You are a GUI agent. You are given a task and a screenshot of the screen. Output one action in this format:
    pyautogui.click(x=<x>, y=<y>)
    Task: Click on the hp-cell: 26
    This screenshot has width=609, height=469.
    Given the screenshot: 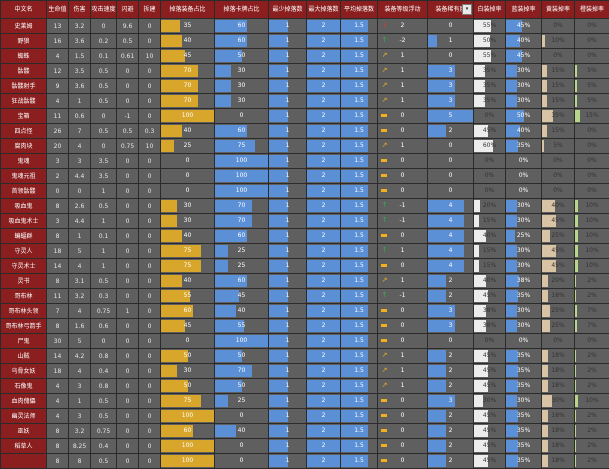 What is the action you would take?
    pyautogui.click(x=58, y=131)
    